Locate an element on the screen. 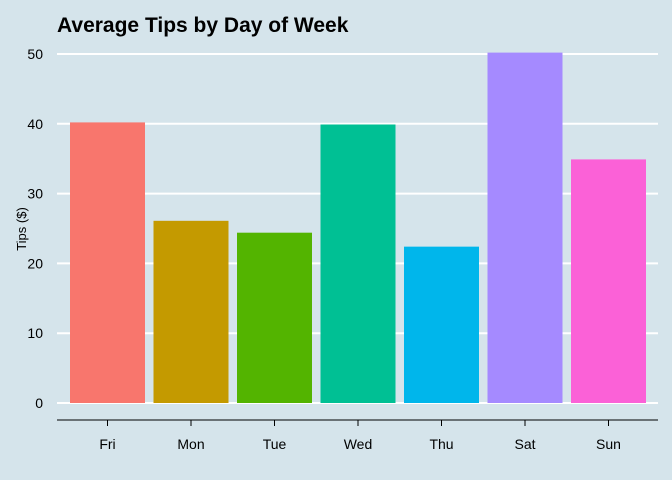  bar-sun is located at coordinates (608, 281).